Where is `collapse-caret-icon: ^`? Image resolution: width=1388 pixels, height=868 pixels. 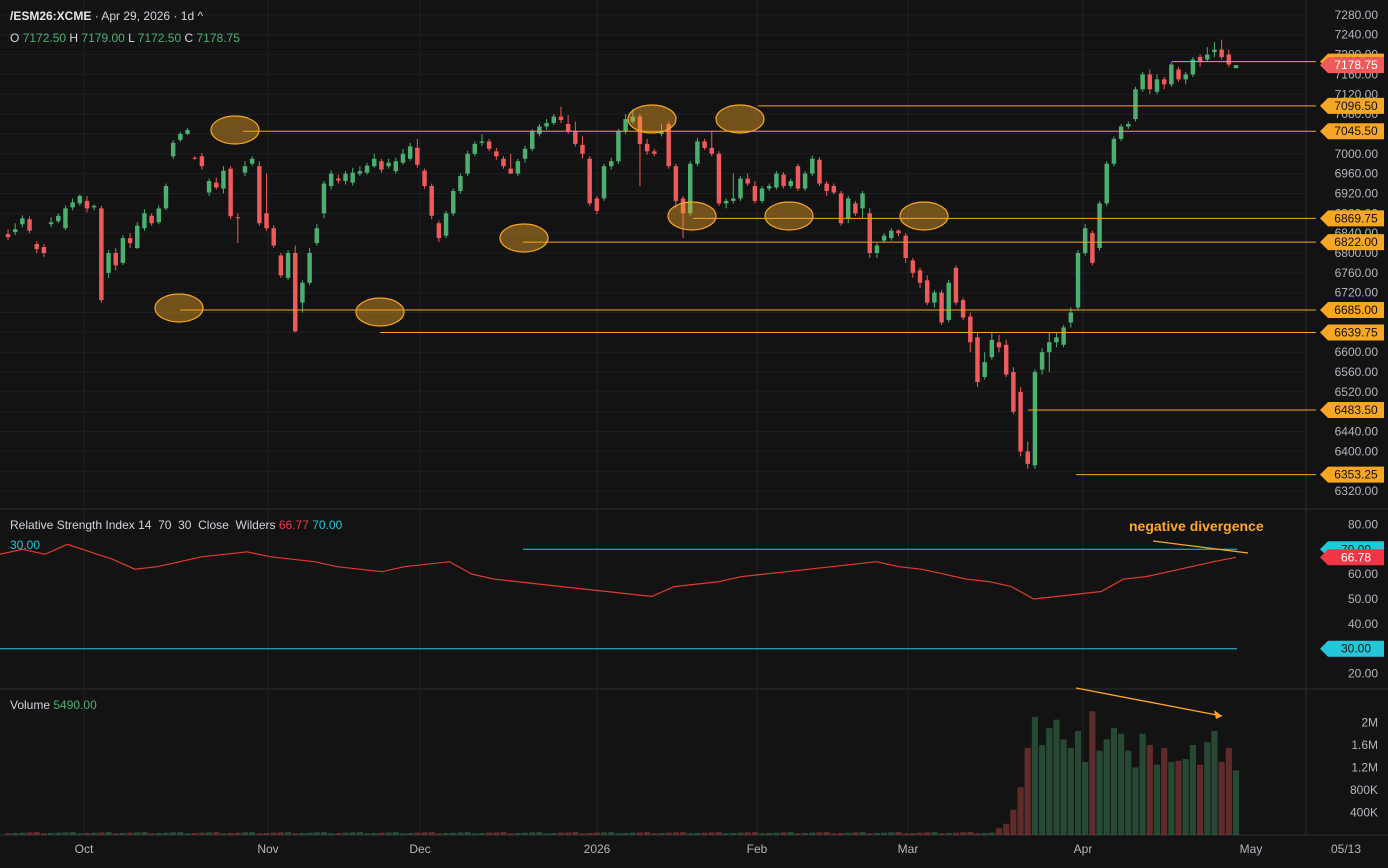 collapse-caret-icon: ^ is located at coordinates (200, 16).